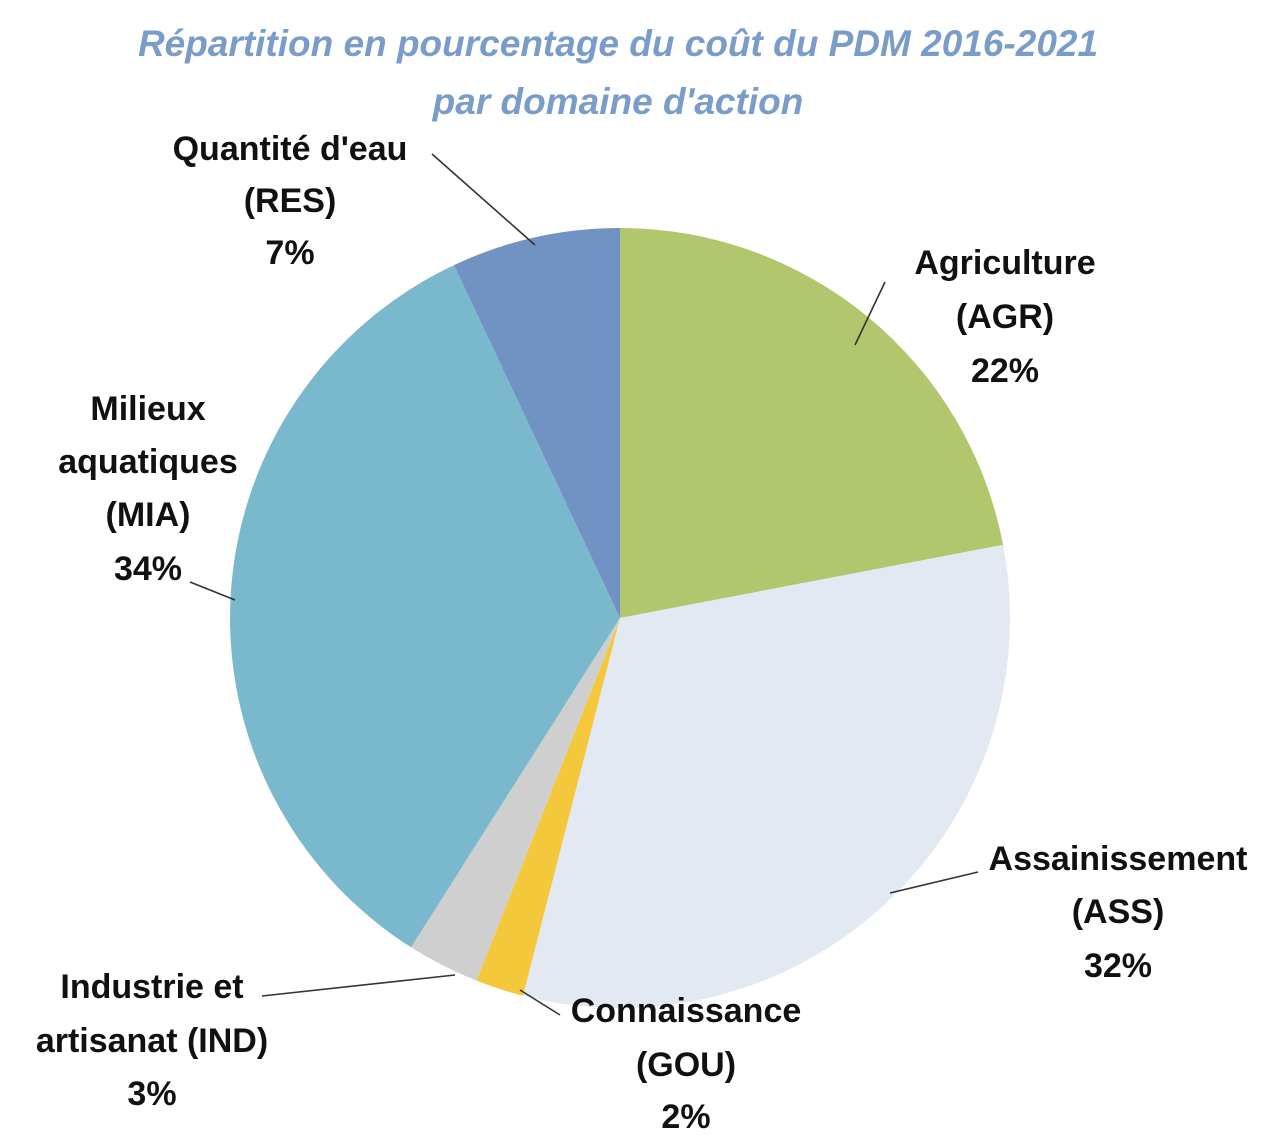  Describe the element at coordinates (540, 1002) in the screenshot. I see `leader-line-connaissance` at that location.